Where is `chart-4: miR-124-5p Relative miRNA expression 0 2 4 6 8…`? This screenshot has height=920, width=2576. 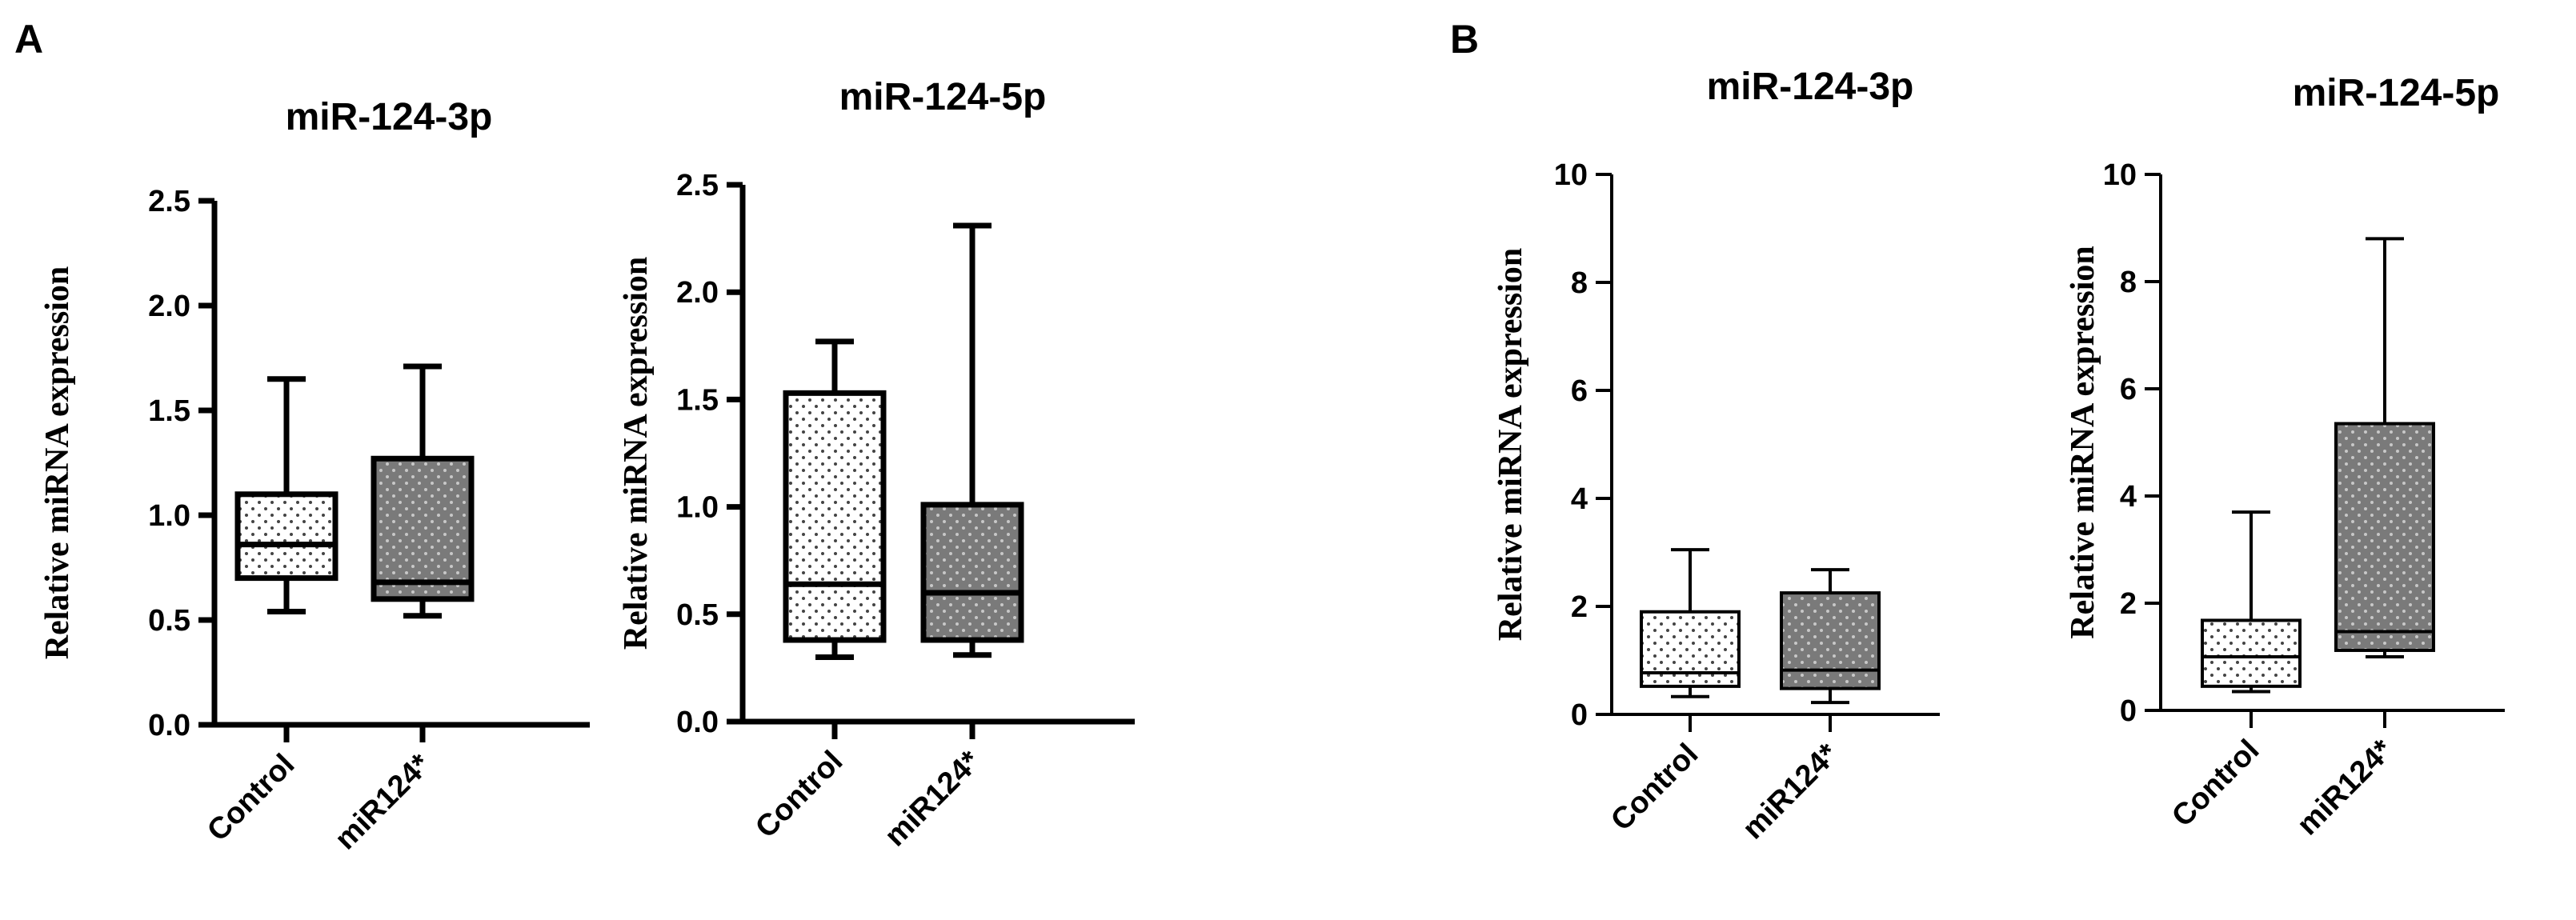
chart-4: miR-124-5p Relative miRNA expression 0 2 4 6 8… is located at coordinates (2285, 457).